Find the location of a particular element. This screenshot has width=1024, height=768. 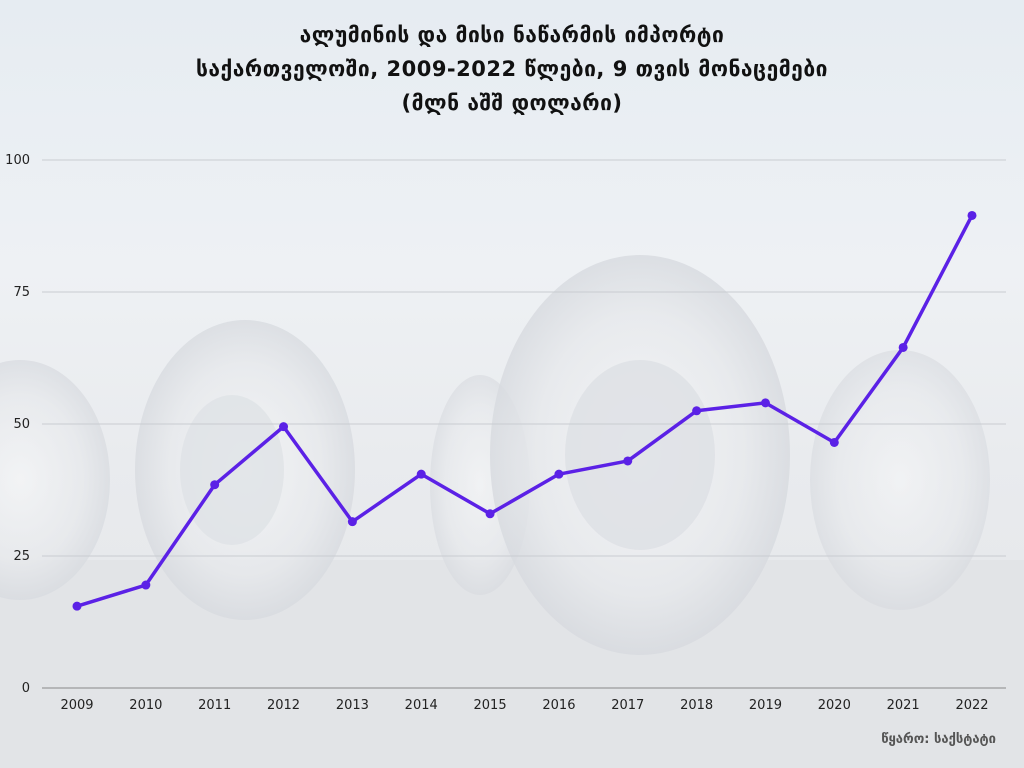

y-tick-label: 75 is located at coordinates (21, 292).